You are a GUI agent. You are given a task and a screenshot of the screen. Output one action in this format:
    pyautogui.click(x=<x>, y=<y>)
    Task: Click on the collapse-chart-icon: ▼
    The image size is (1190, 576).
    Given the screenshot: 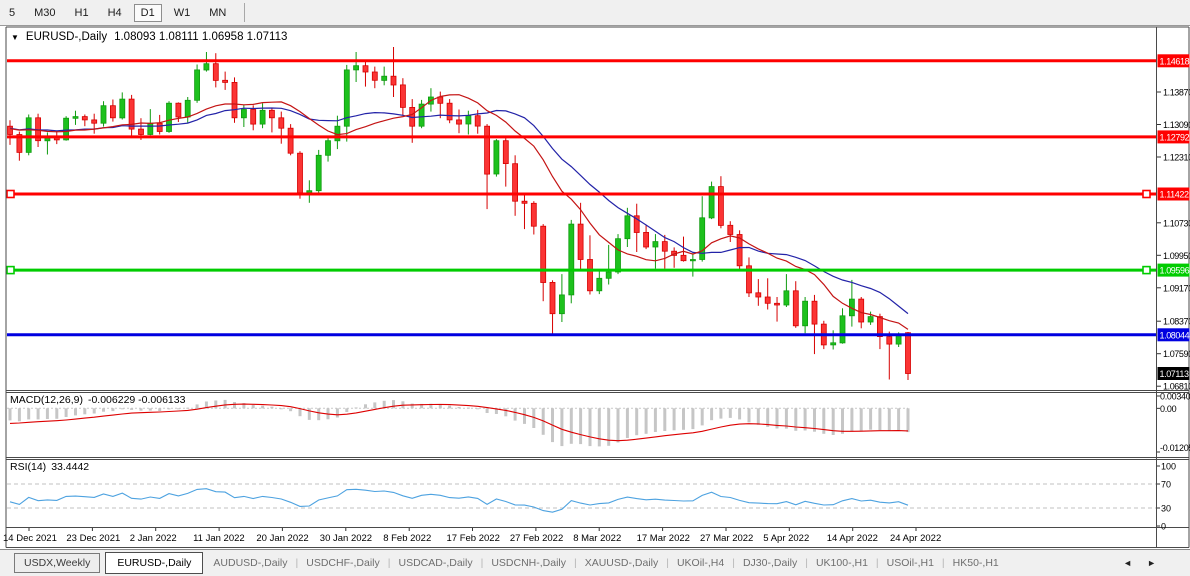 What is the action you would take?
    pyautogui.click(x=15, y=37)
    